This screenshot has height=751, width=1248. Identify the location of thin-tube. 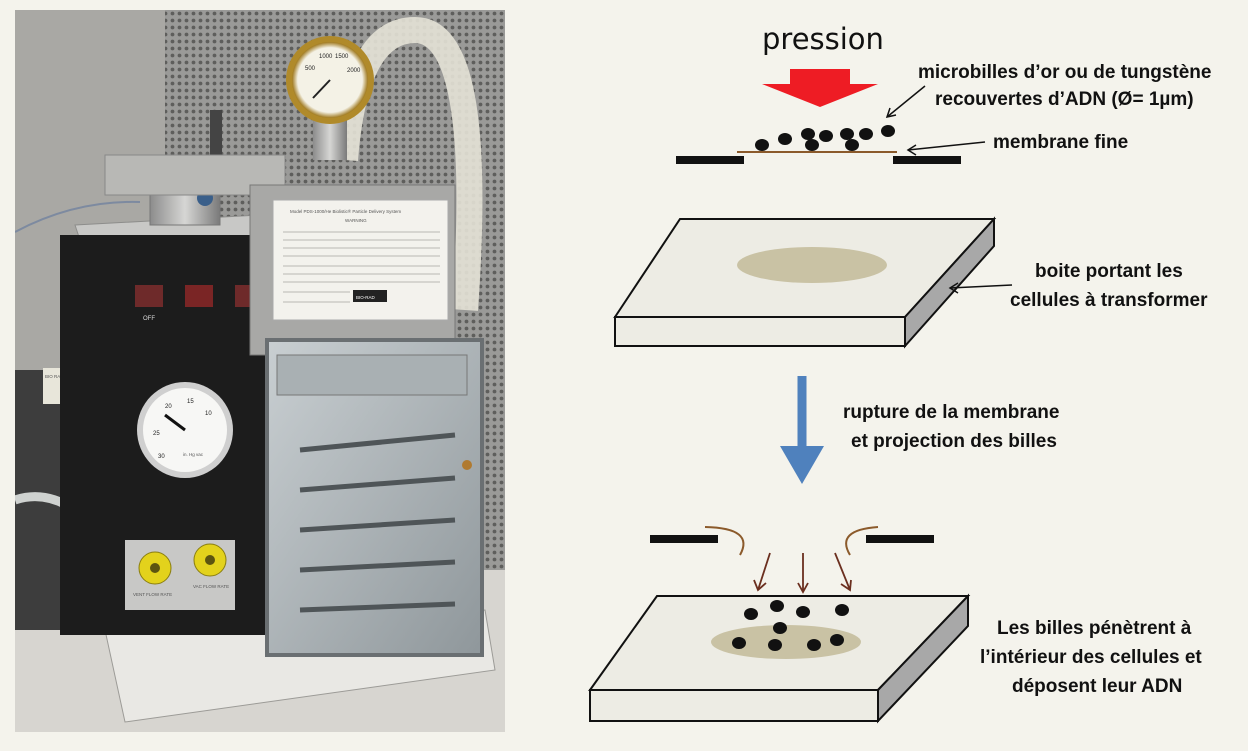
(78, 216).